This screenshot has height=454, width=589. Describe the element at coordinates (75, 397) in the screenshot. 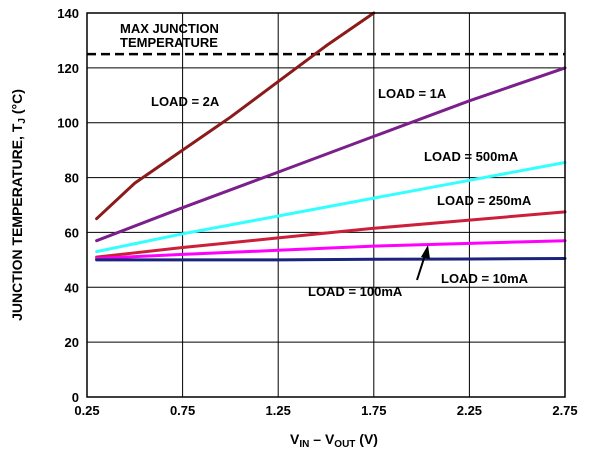

I see `y-tick-label: 0` at that location.